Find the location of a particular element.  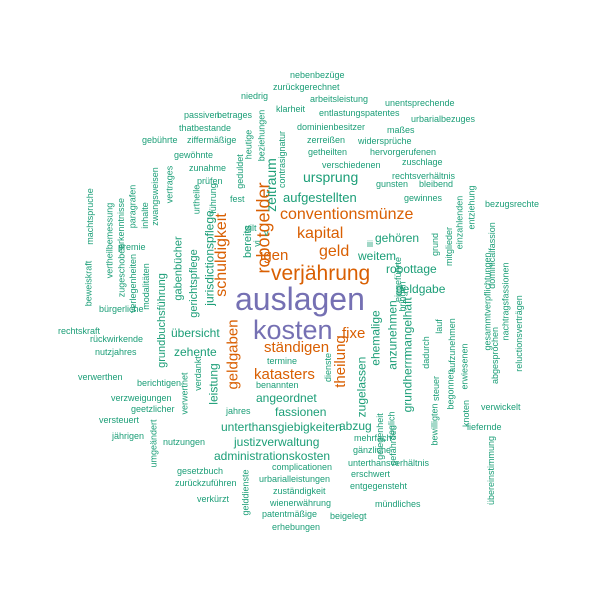

word-benannten: benannten is located at coordinates (277, 385).